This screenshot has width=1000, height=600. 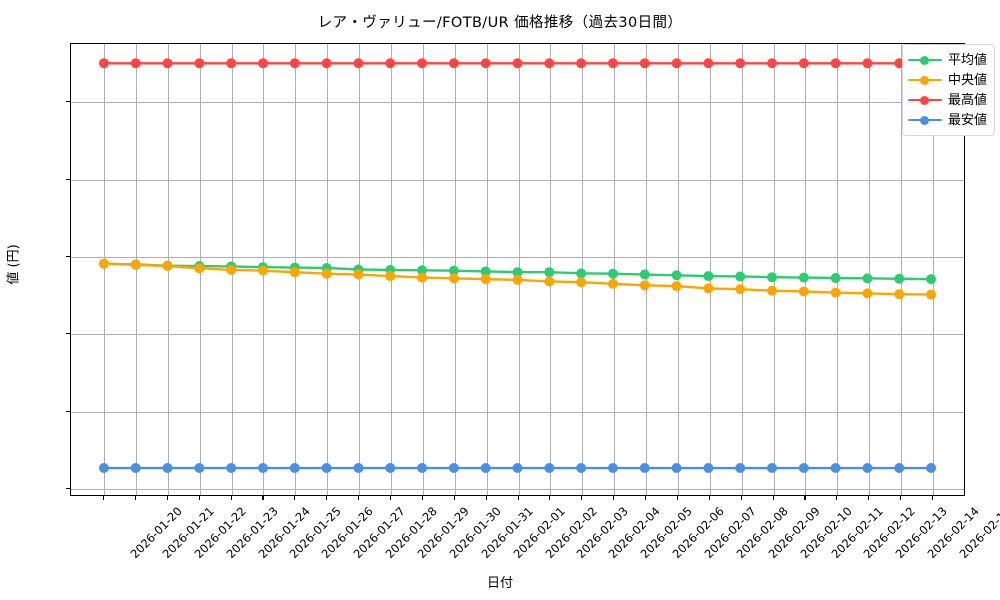 I want to click on legend-label: 最安値, so click(x=967, y=120).